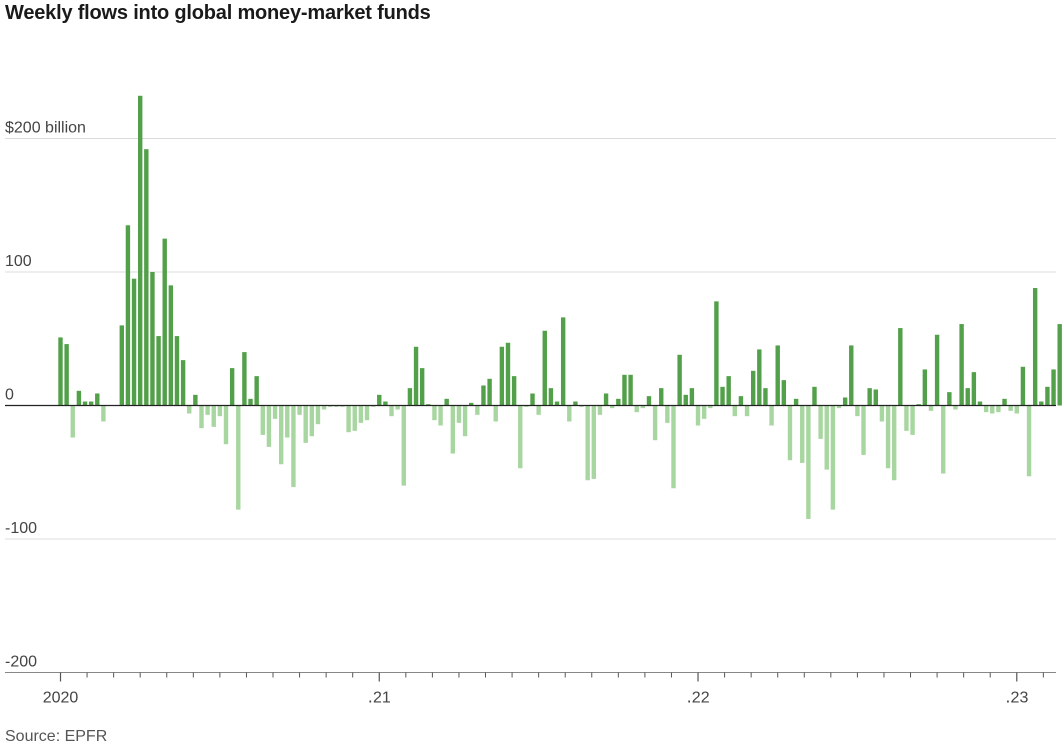 This screenshot has width=1063, height=750. What do you see at coordinates (1016, 698) in the screenshot?
I see `x-tick-label: ․23` at bounding box center [1016, 698].